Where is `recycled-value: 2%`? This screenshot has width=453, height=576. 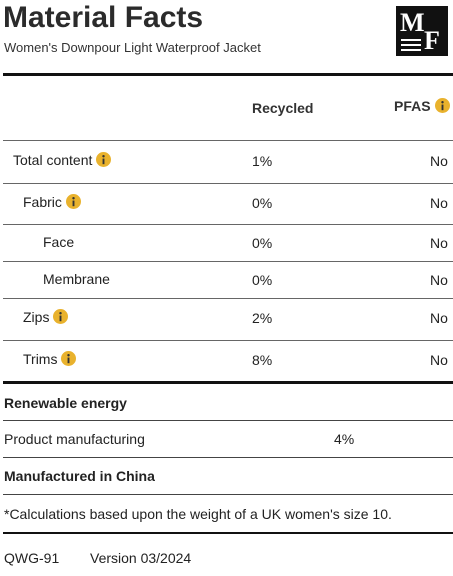 recycled-value: 2% is located at coordinates (262, 318).